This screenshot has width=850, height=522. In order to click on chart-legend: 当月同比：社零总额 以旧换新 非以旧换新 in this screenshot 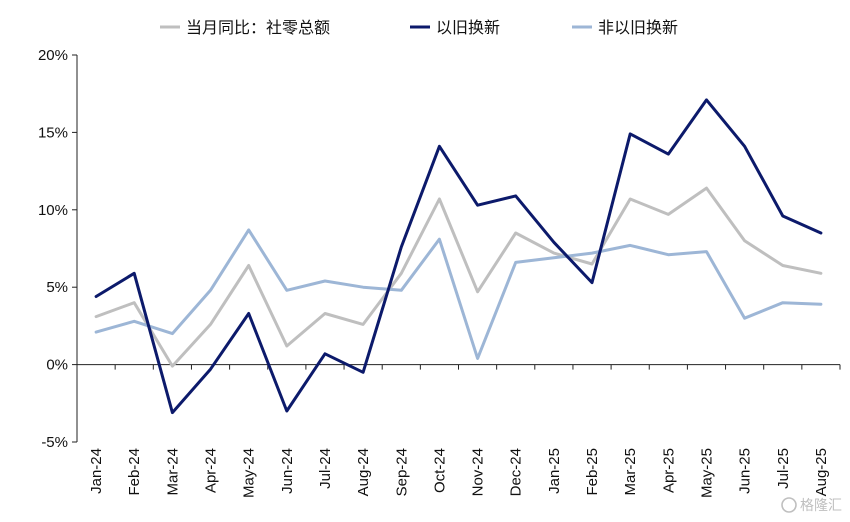, I will do `click(419, 27)`.